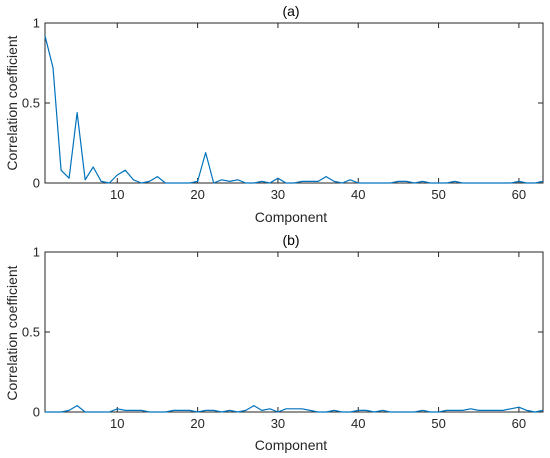 This screenshot has height=458, width=550. I want to click on panel-title: (b), so click(290, 240).